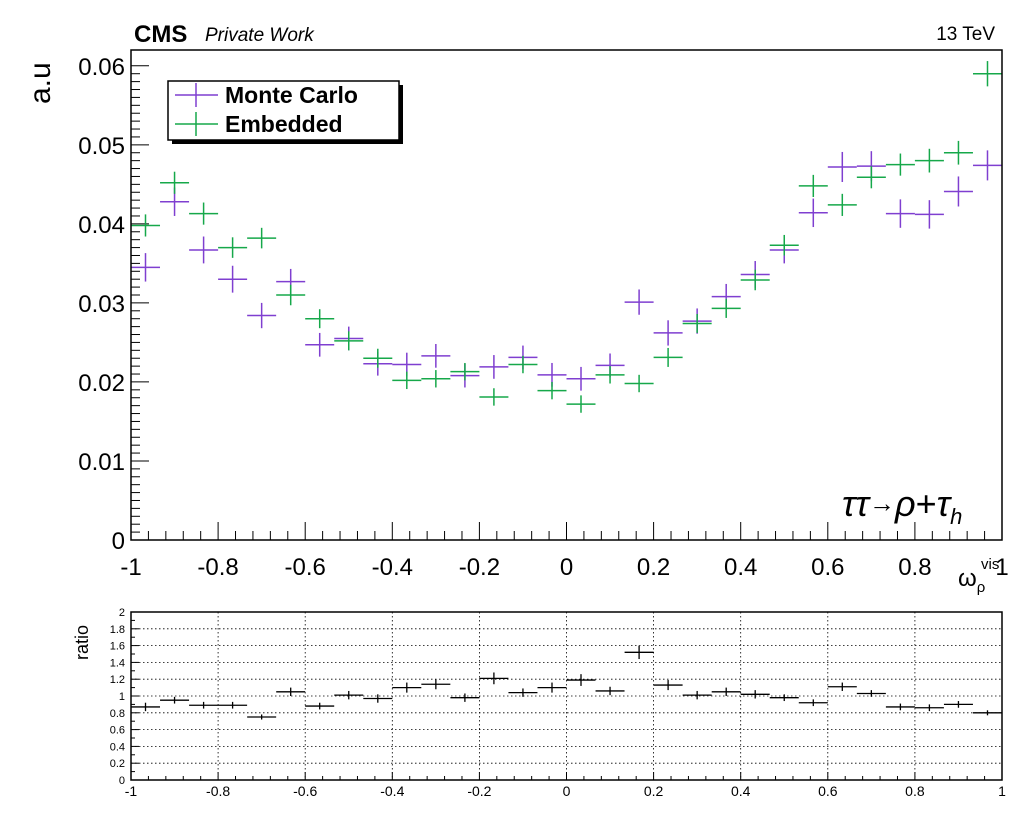 Image resolution: width=1024 pixels, height=815 pixels. What do you see at coordinates (945, 503) in the screenshot?
I see `channel-tau: τ` at bounding box center [945, 503].